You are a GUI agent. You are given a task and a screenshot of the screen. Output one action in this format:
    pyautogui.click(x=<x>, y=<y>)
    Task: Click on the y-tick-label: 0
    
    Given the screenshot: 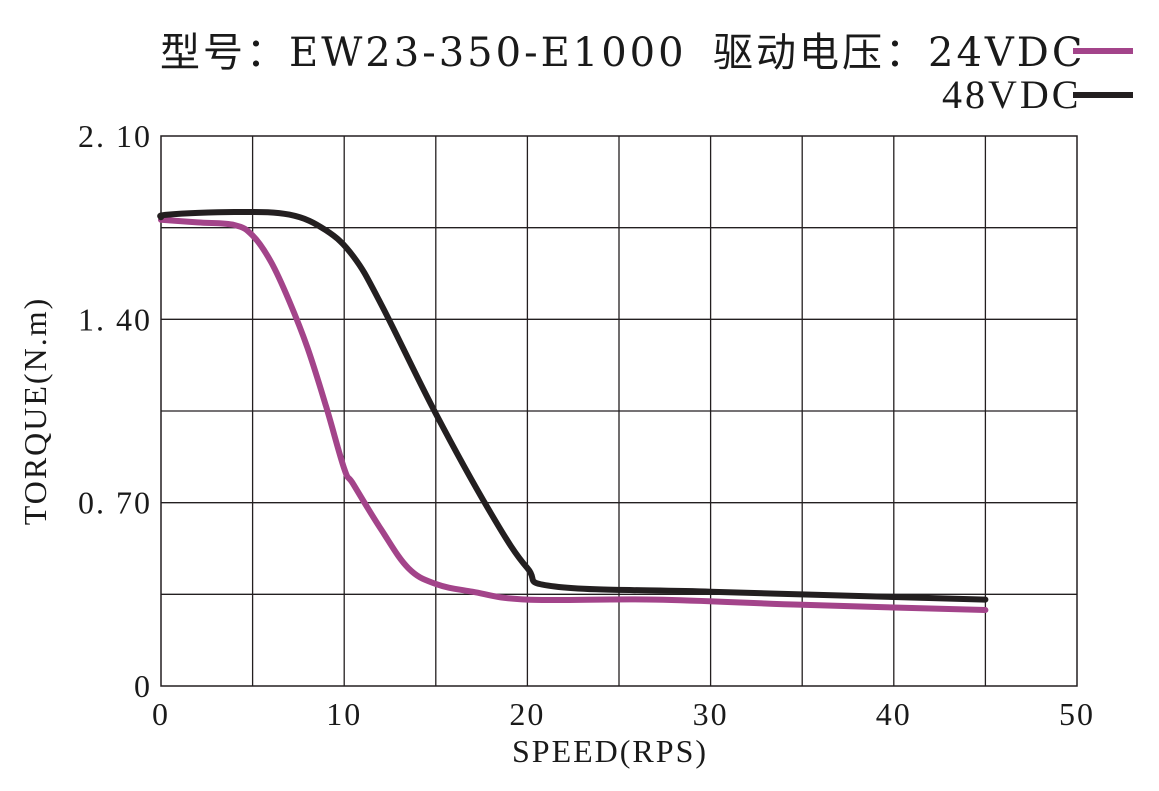 What is the action you would take?
    pyautogui.click(x=143, y=686)
    